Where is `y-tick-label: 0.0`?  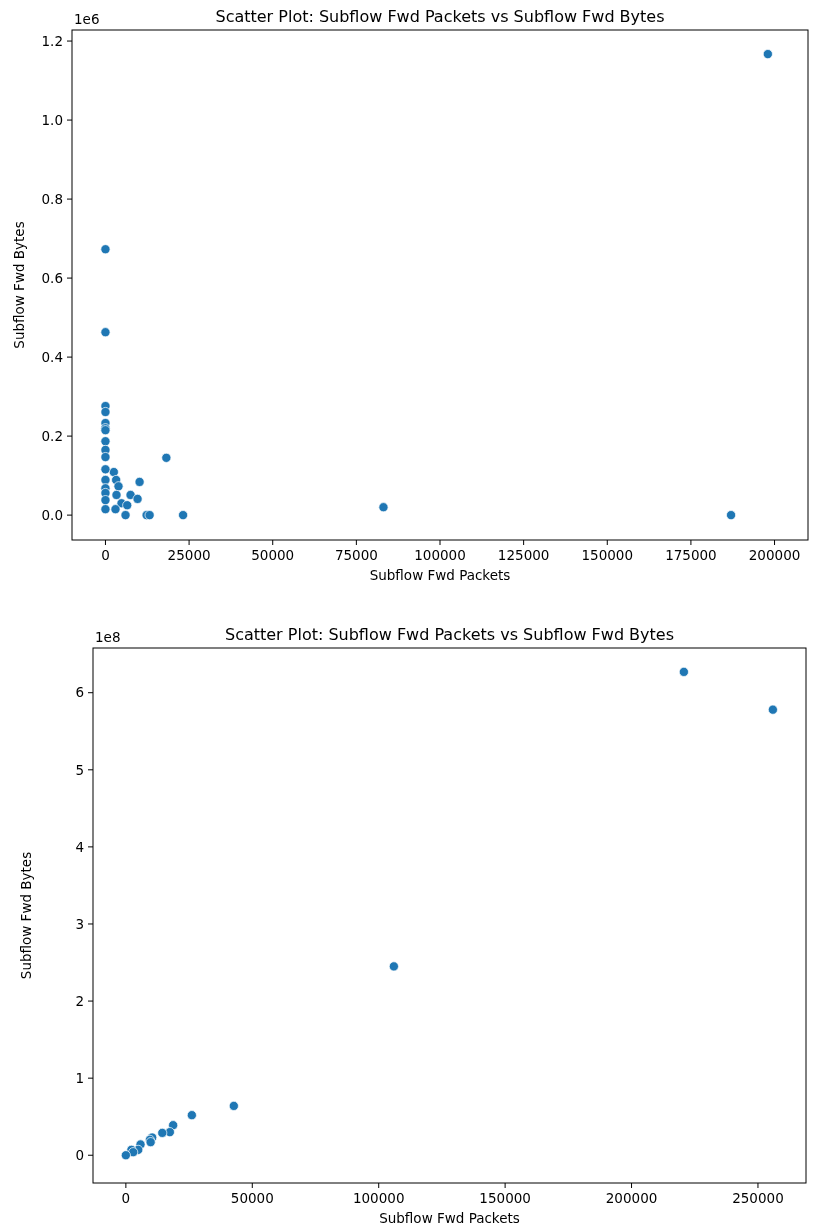 y-tick-label: 0.0 is located at coordinates (52, 514).